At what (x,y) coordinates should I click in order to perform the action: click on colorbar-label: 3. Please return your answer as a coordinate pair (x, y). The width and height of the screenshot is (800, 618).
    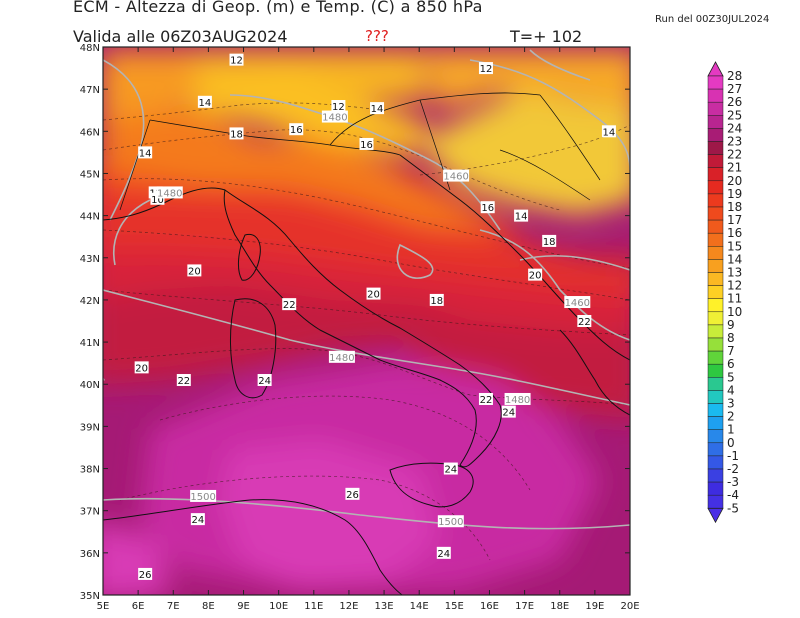
    Looking at the image, I should click on (731, 404).